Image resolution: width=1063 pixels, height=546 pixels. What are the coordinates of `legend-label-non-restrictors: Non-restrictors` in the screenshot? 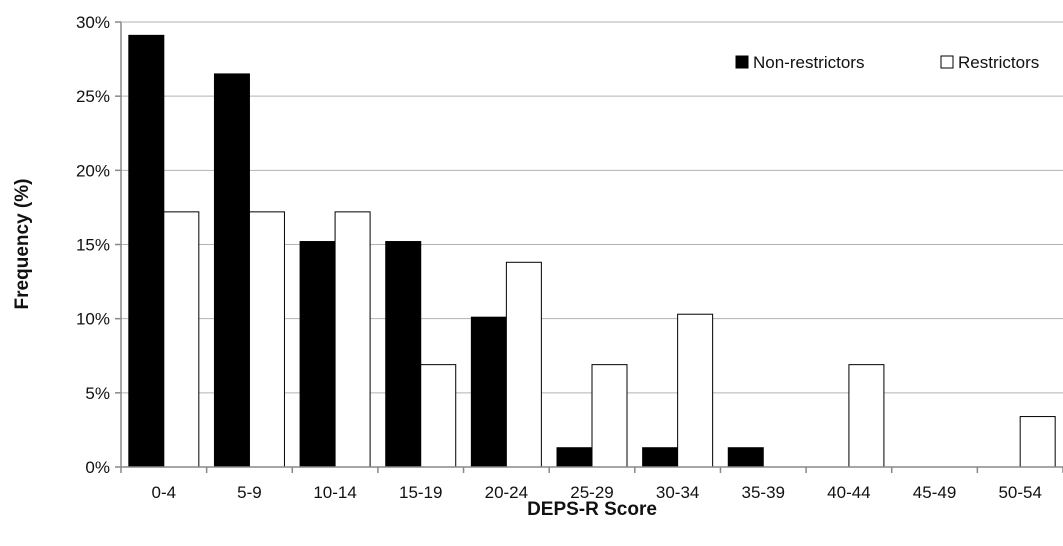 It's located at (808, 62).